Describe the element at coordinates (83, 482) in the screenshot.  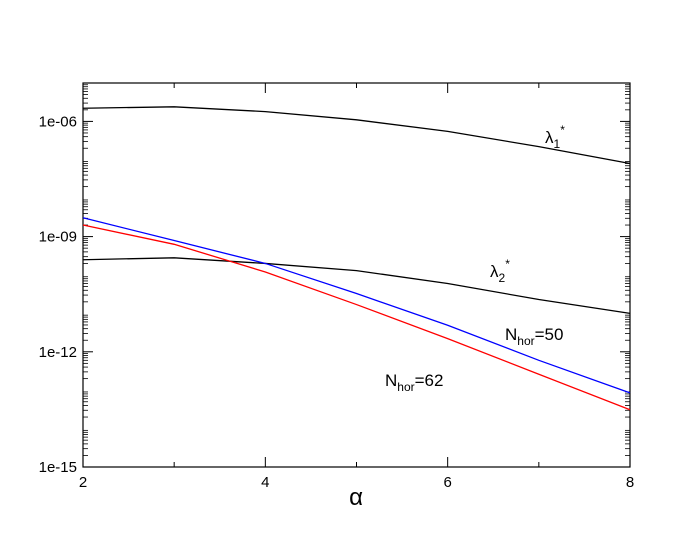
I see `x-tick-label: 2` at that location.